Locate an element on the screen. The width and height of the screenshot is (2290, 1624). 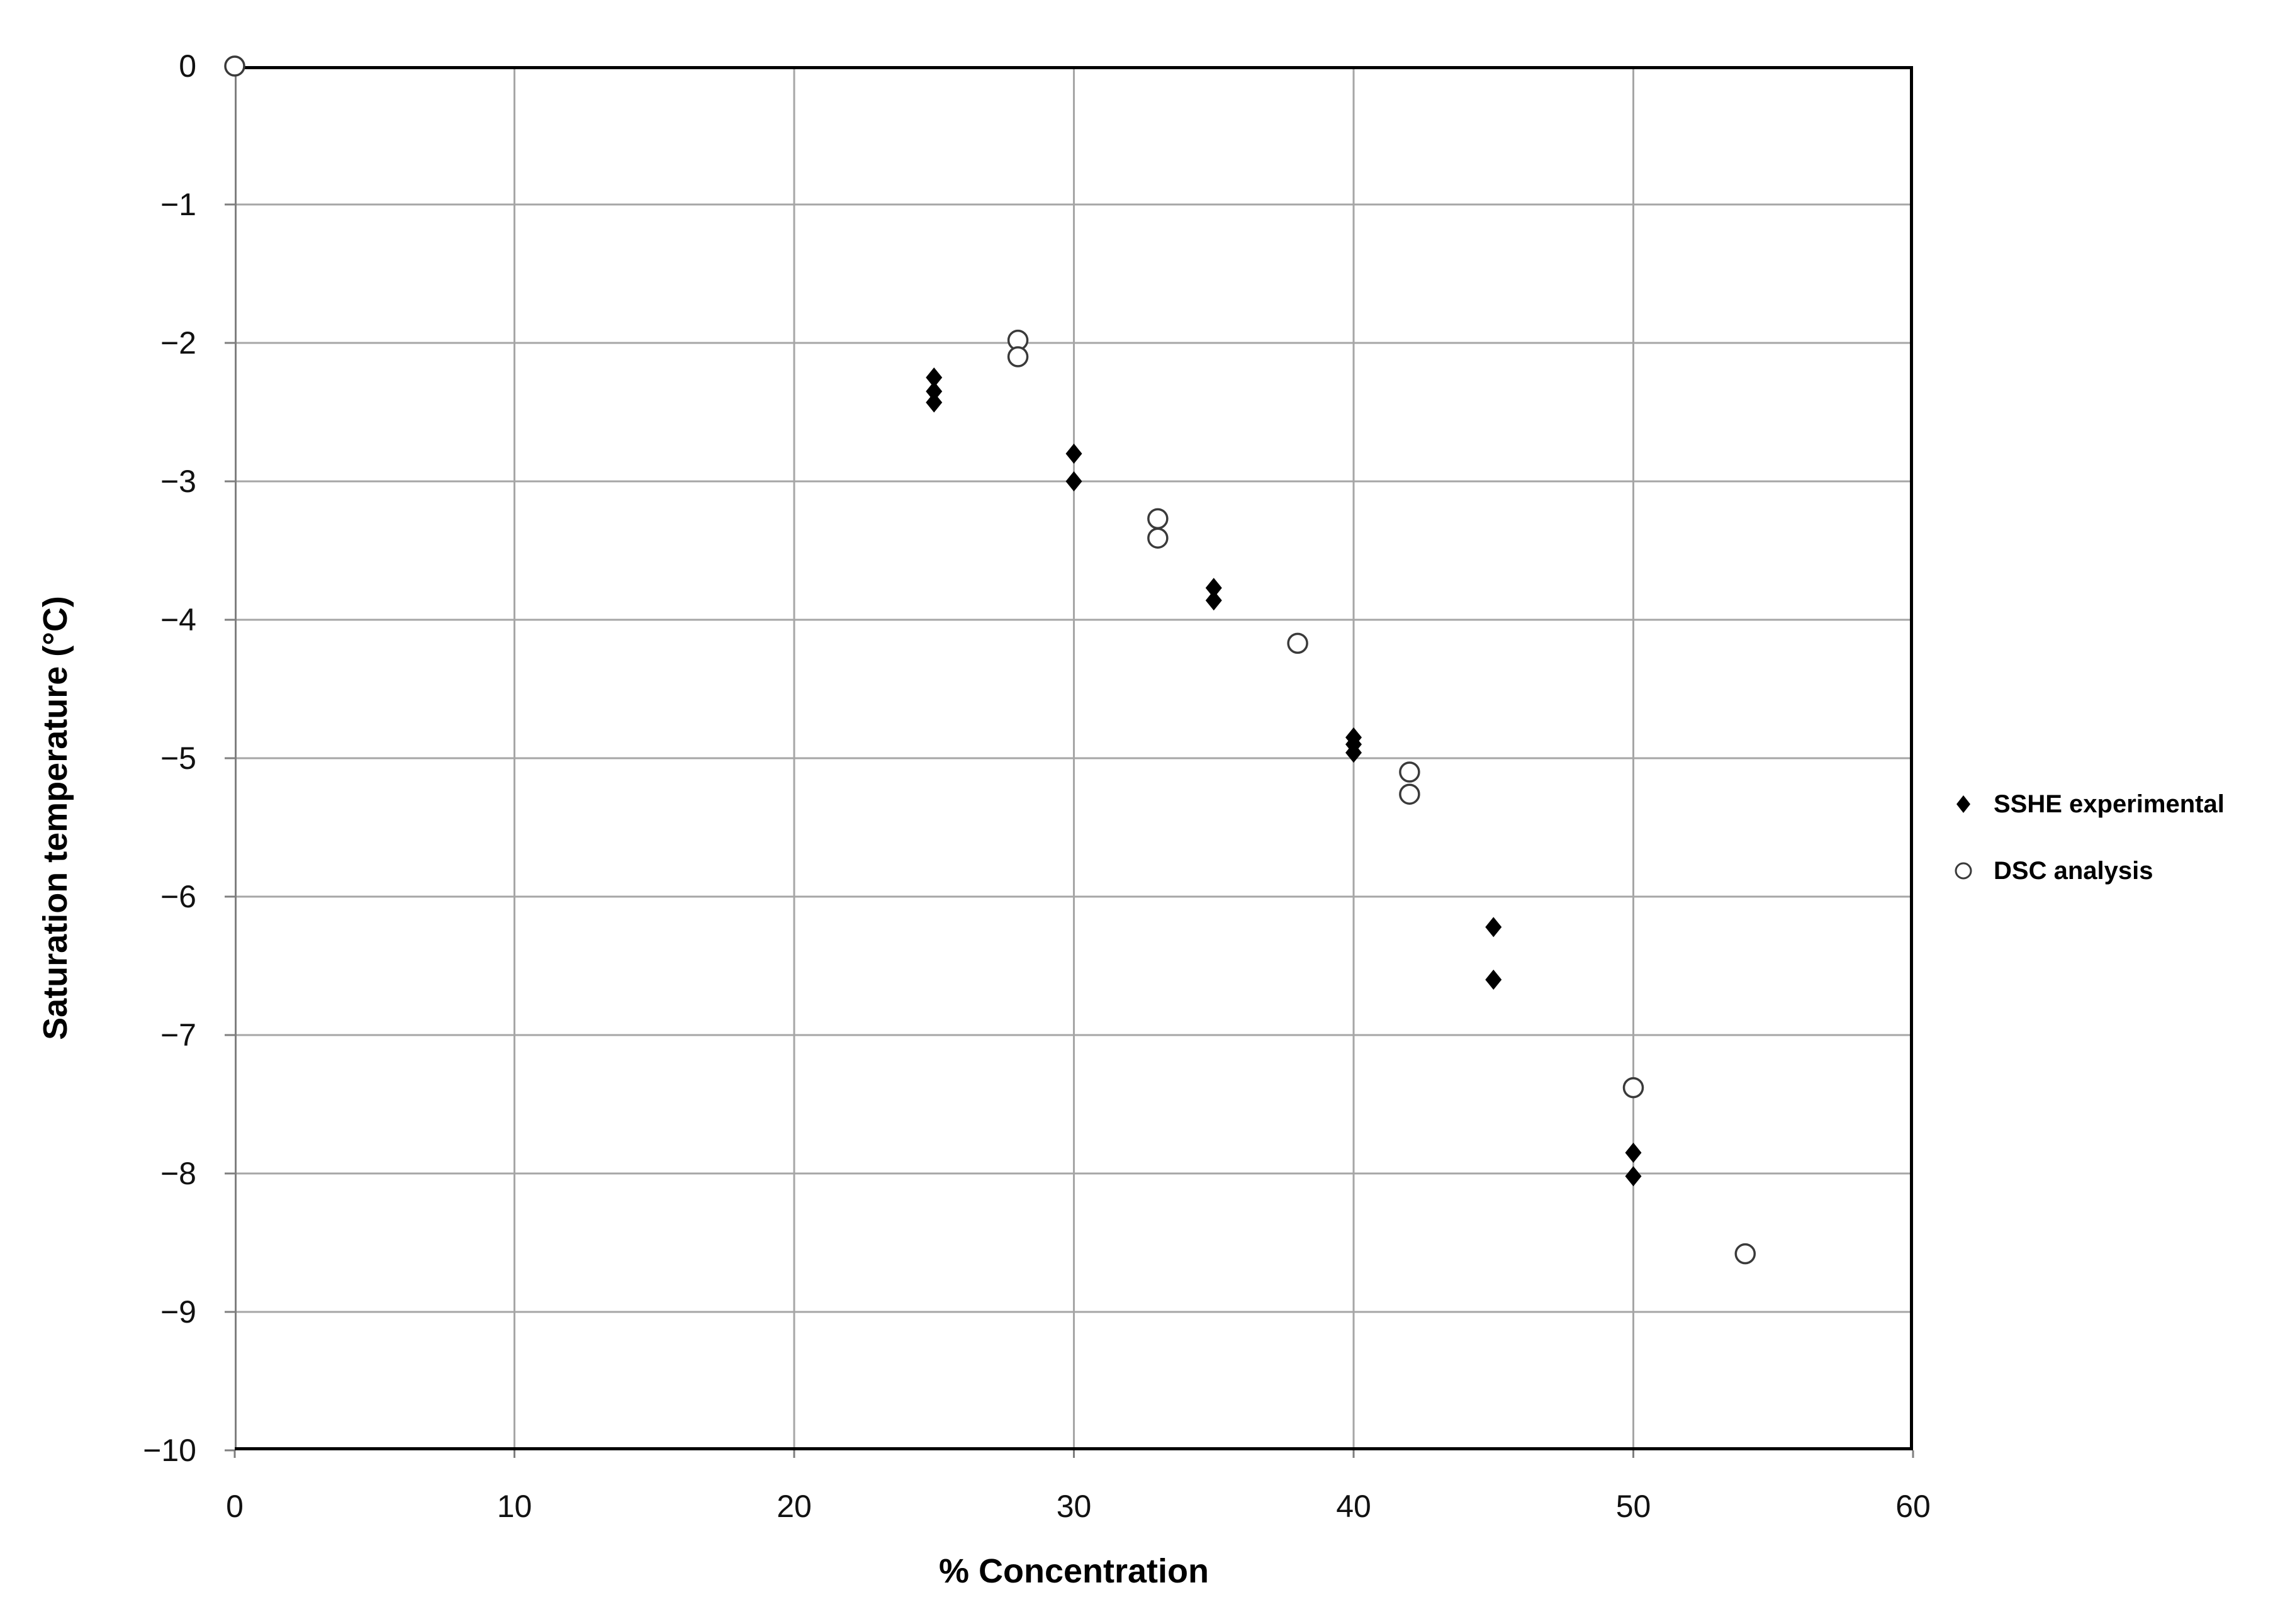
x-tick-label: 10 is located at coordinates (514, 1506).